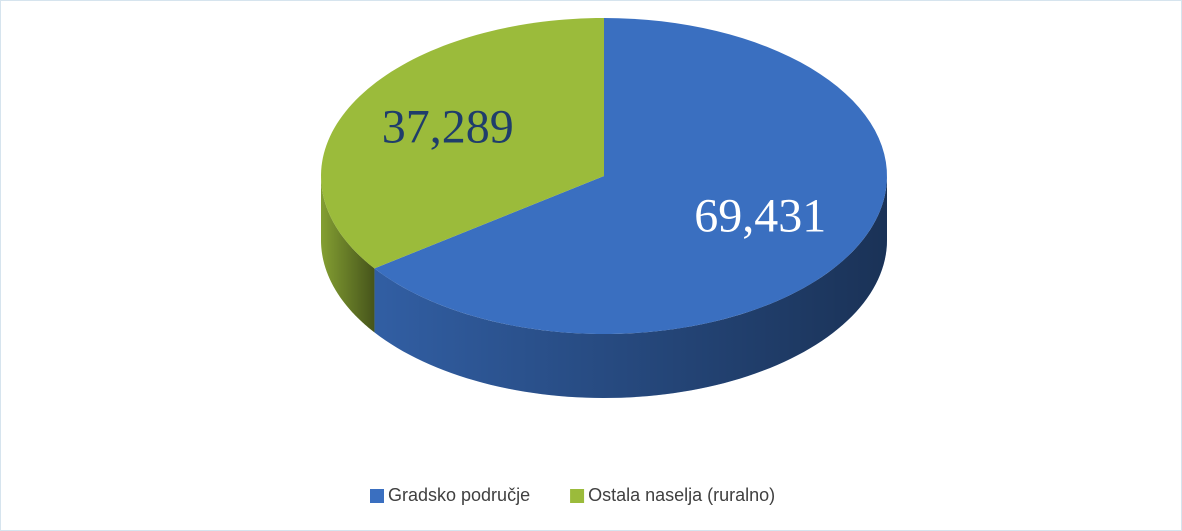  I want to click on legend-label: Gradsko područje, so click(459, 495).